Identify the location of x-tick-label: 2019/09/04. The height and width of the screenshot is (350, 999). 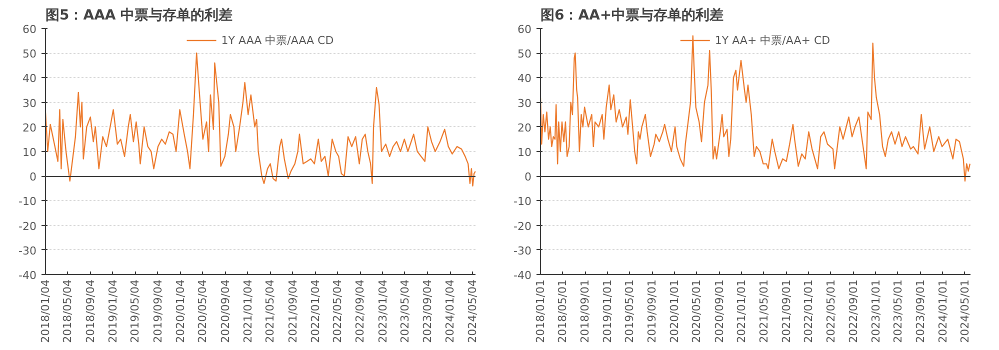
(157, 311).